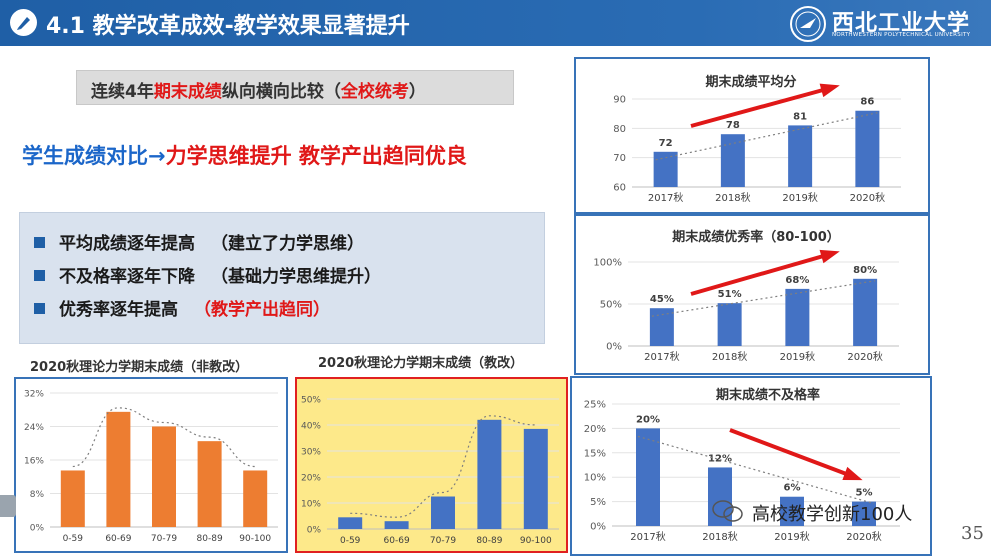 The width and height of the screenshot is (991, 558). I want to click on y-tick-label: 80, so click(619, 129).